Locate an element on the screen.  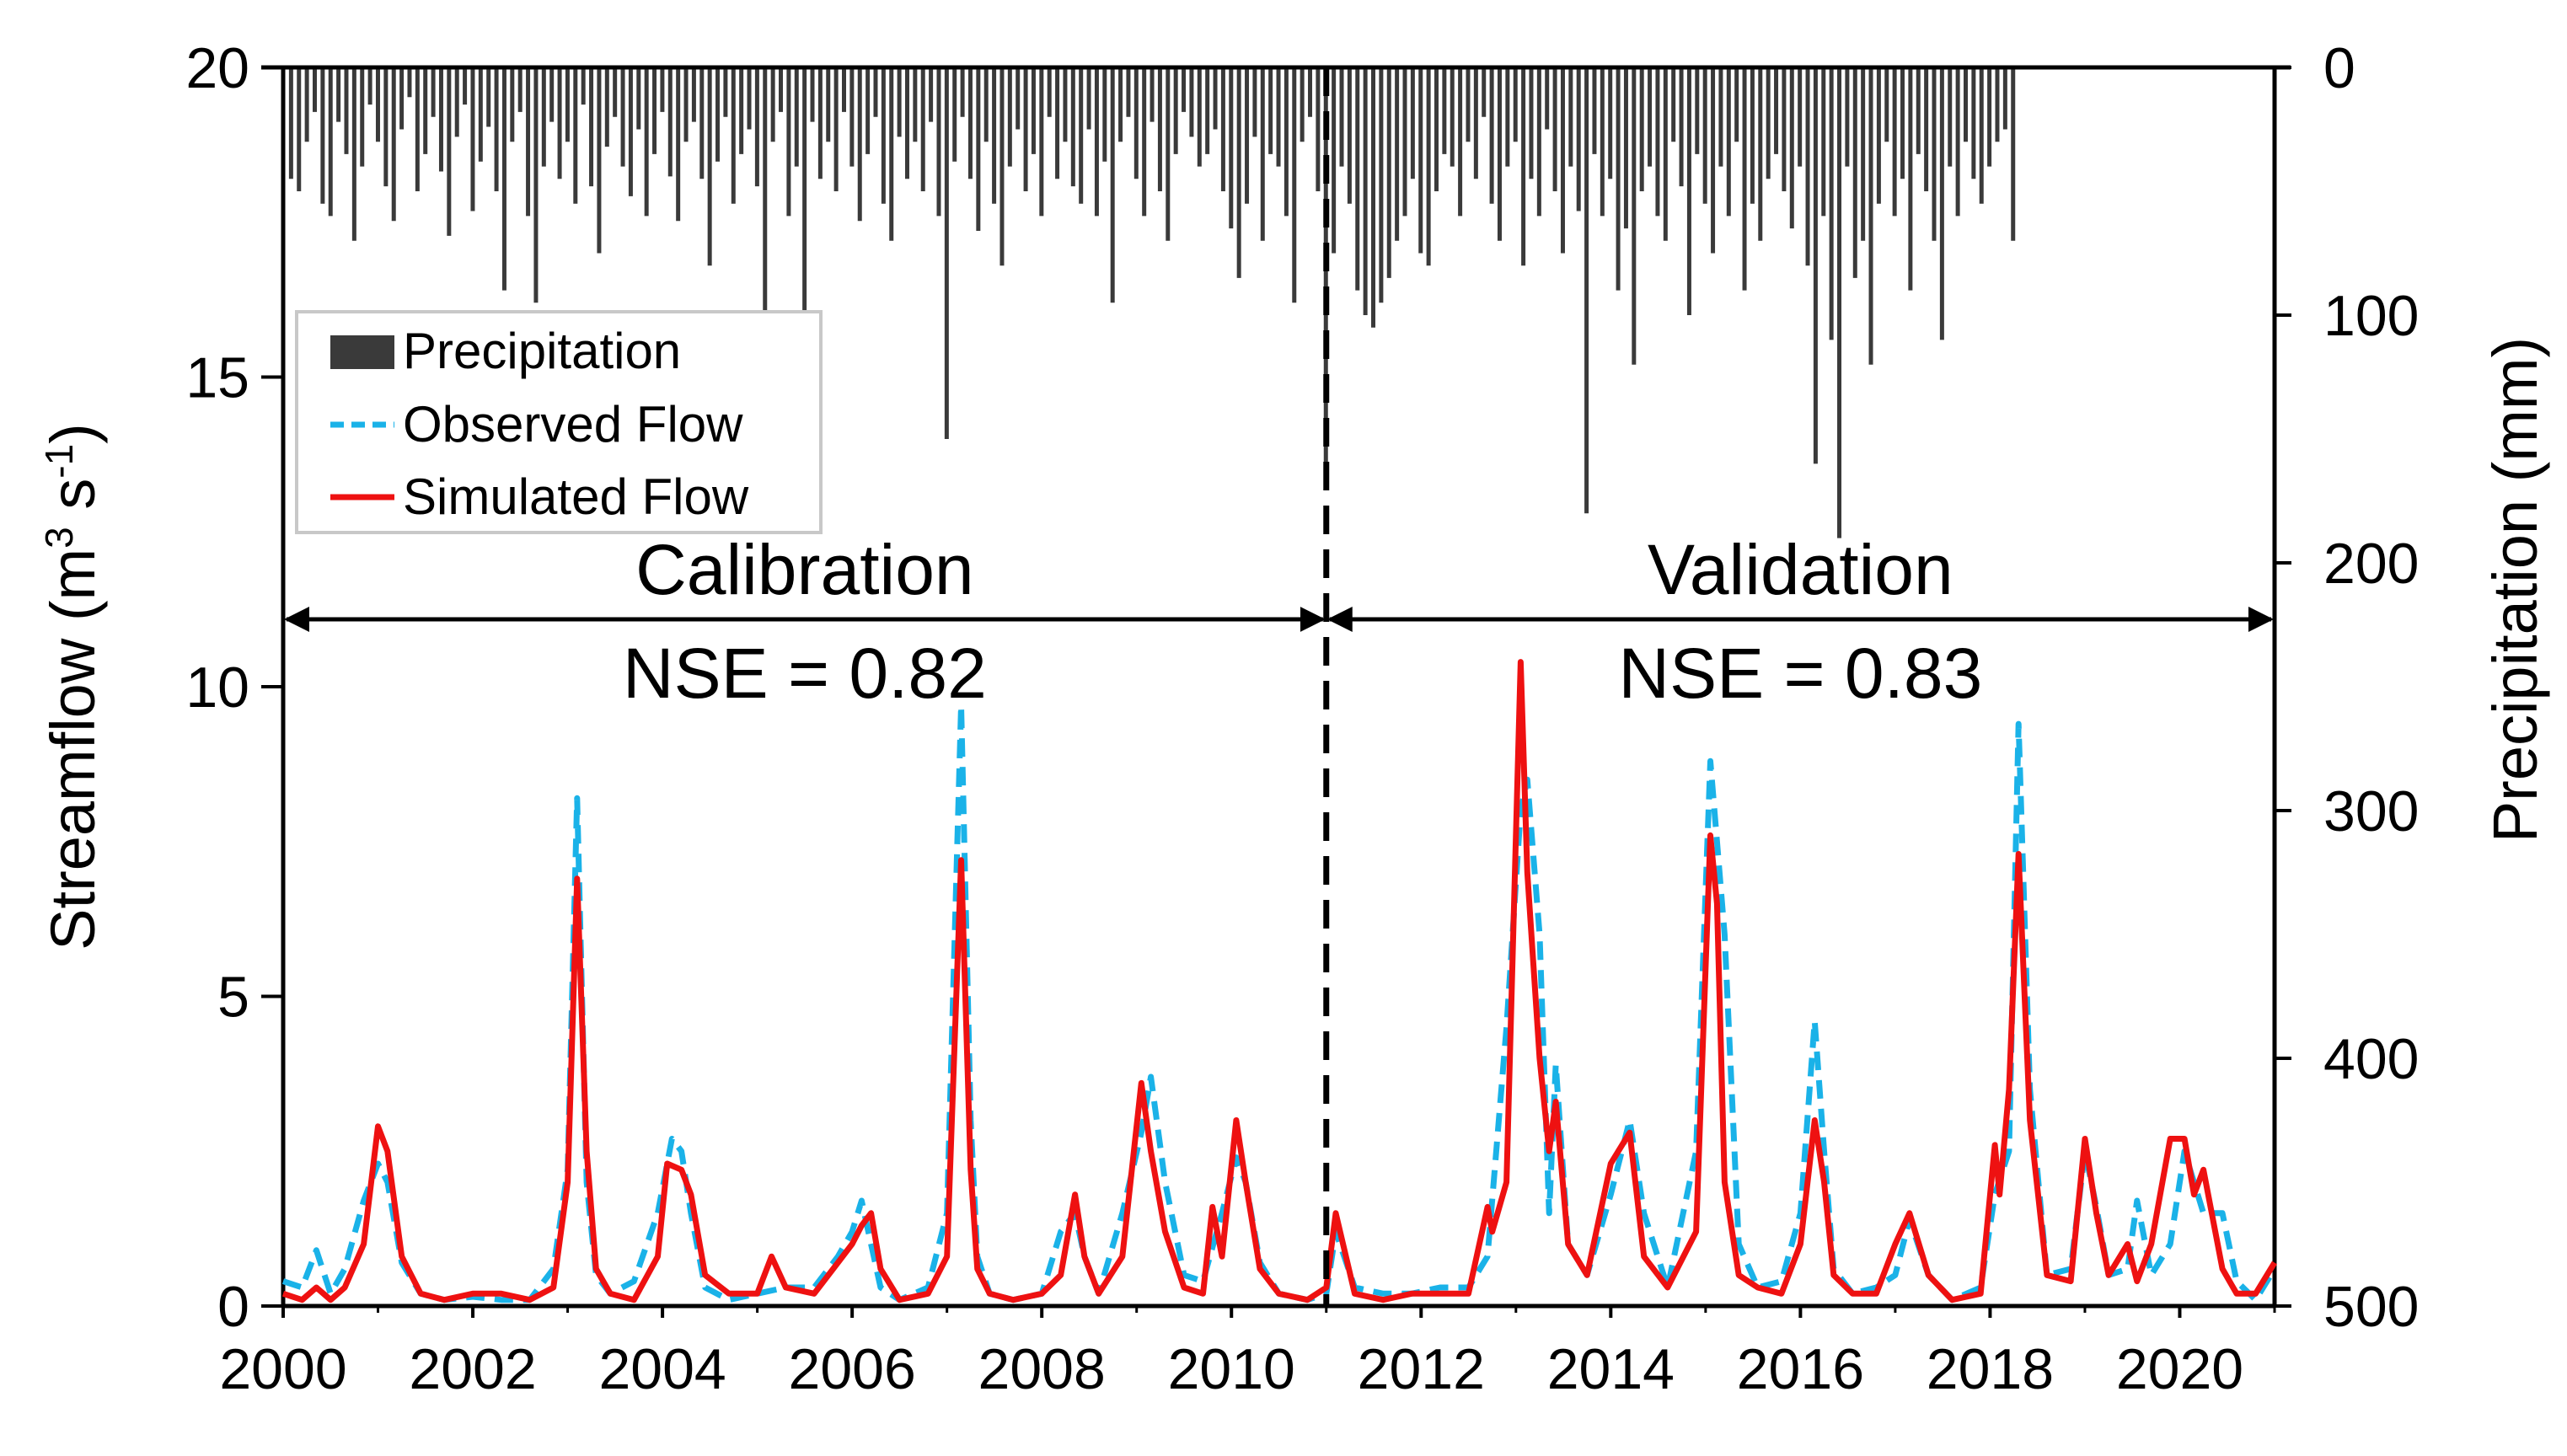
x-tick-label: 2002 is located at coordinates (473, 1369).